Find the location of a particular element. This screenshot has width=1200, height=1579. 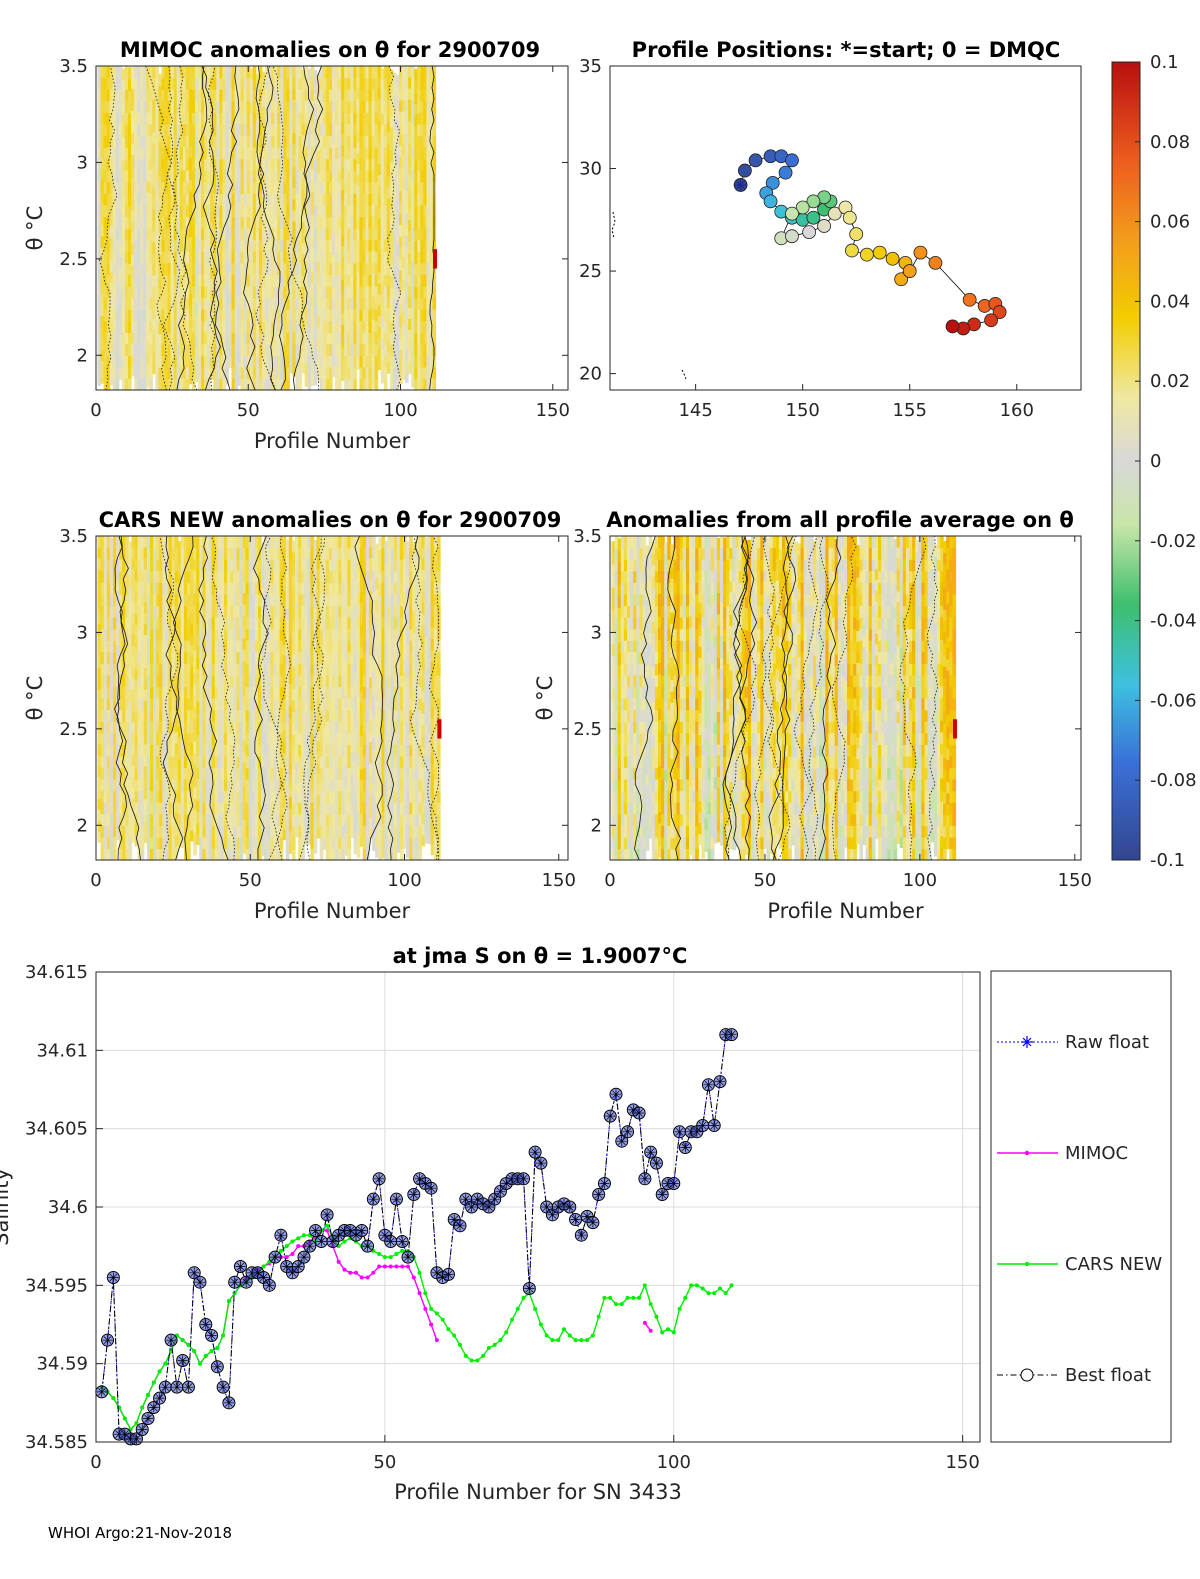

y-tick-label: 2.5 is located at coordinates (73, 259).